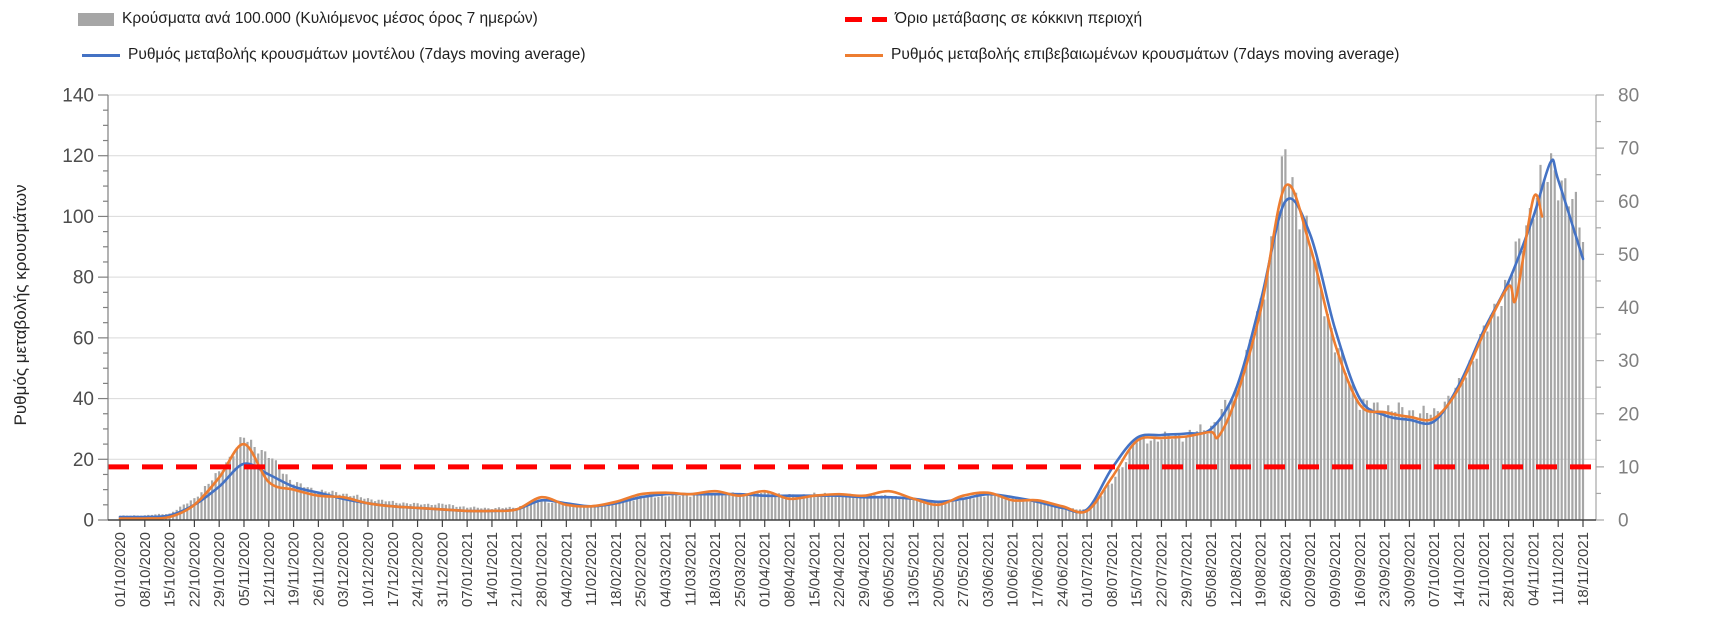 Image resolution: width=1712 pixels, height=621 pixels. Describe the element at coordinates (1335, 569) in the screenshot. I see `x-tick-label: 09/09/2021` at that location.